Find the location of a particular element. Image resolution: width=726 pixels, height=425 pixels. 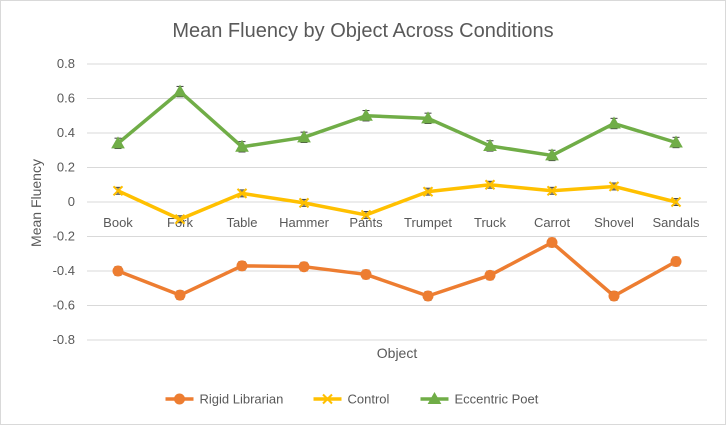

y-tick-label: 0 is located at coordinates (71, 201).